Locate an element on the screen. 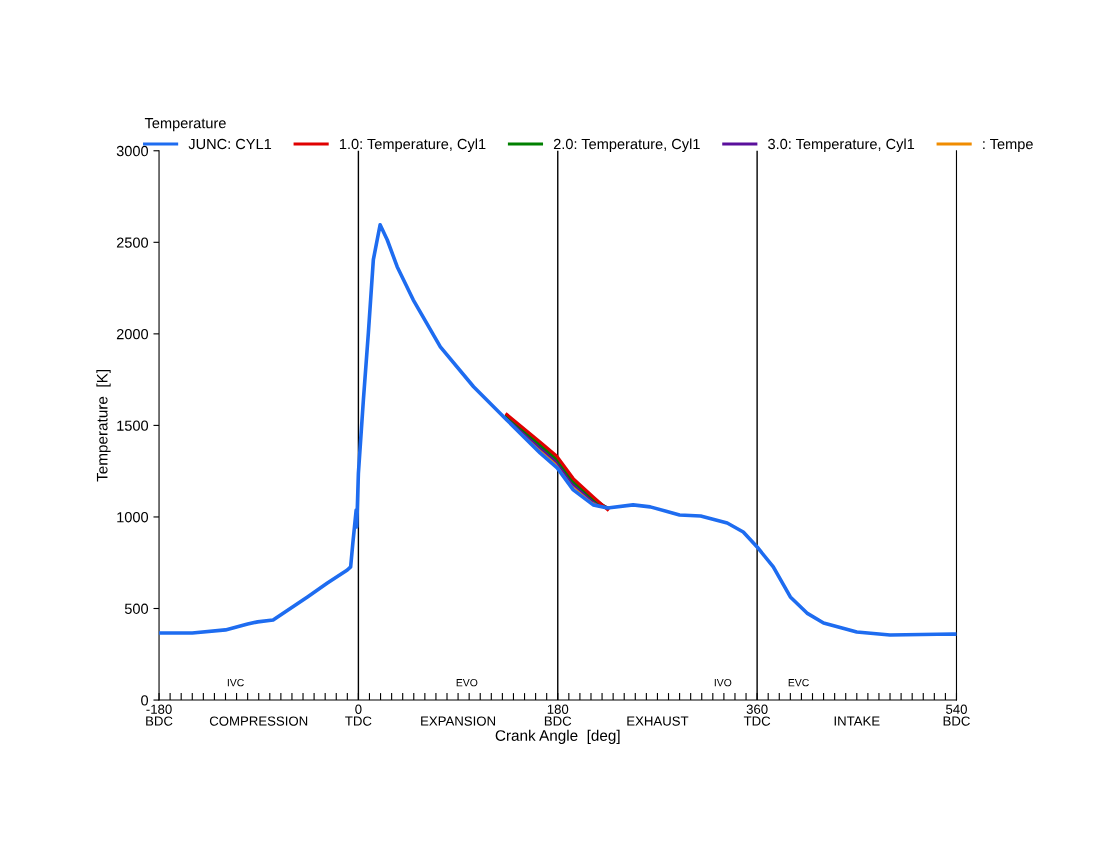 This screenshot has width=1120, height=847. legend-label: 2.0: Temperature, Cyl1 is located at coordinates (626, 145).